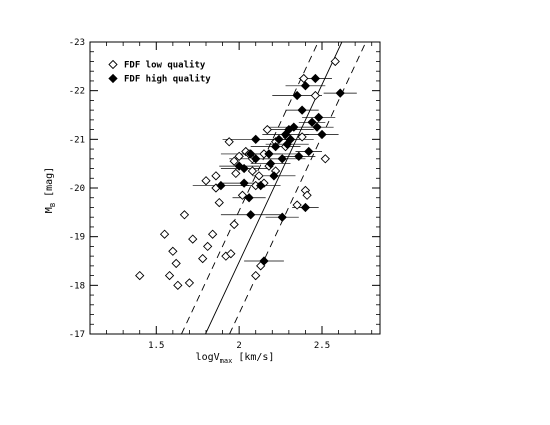  I want to click on legend-label-high: FDF high quality, so click(167, 79).